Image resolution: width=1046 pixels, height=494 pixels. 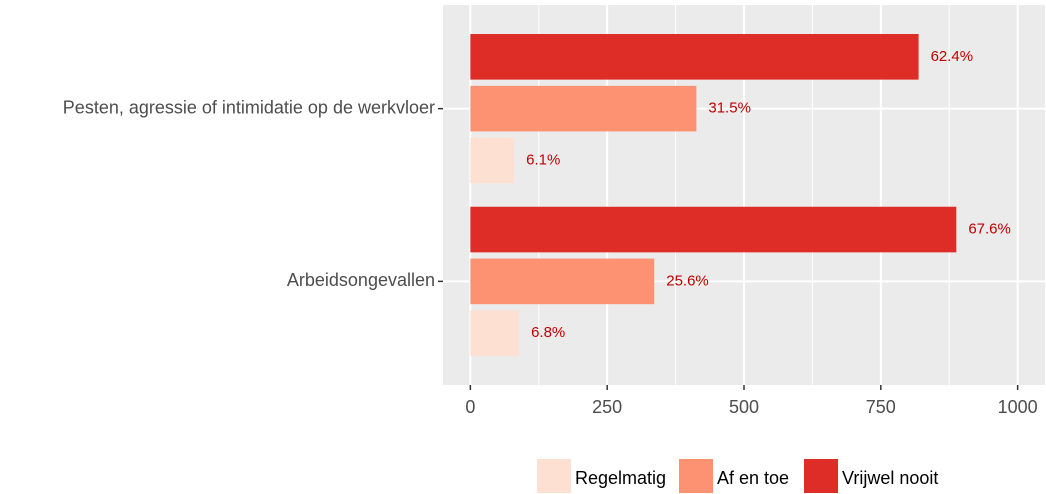 I want to click on legend-label: Af en toe, so click(x=753, y=478).